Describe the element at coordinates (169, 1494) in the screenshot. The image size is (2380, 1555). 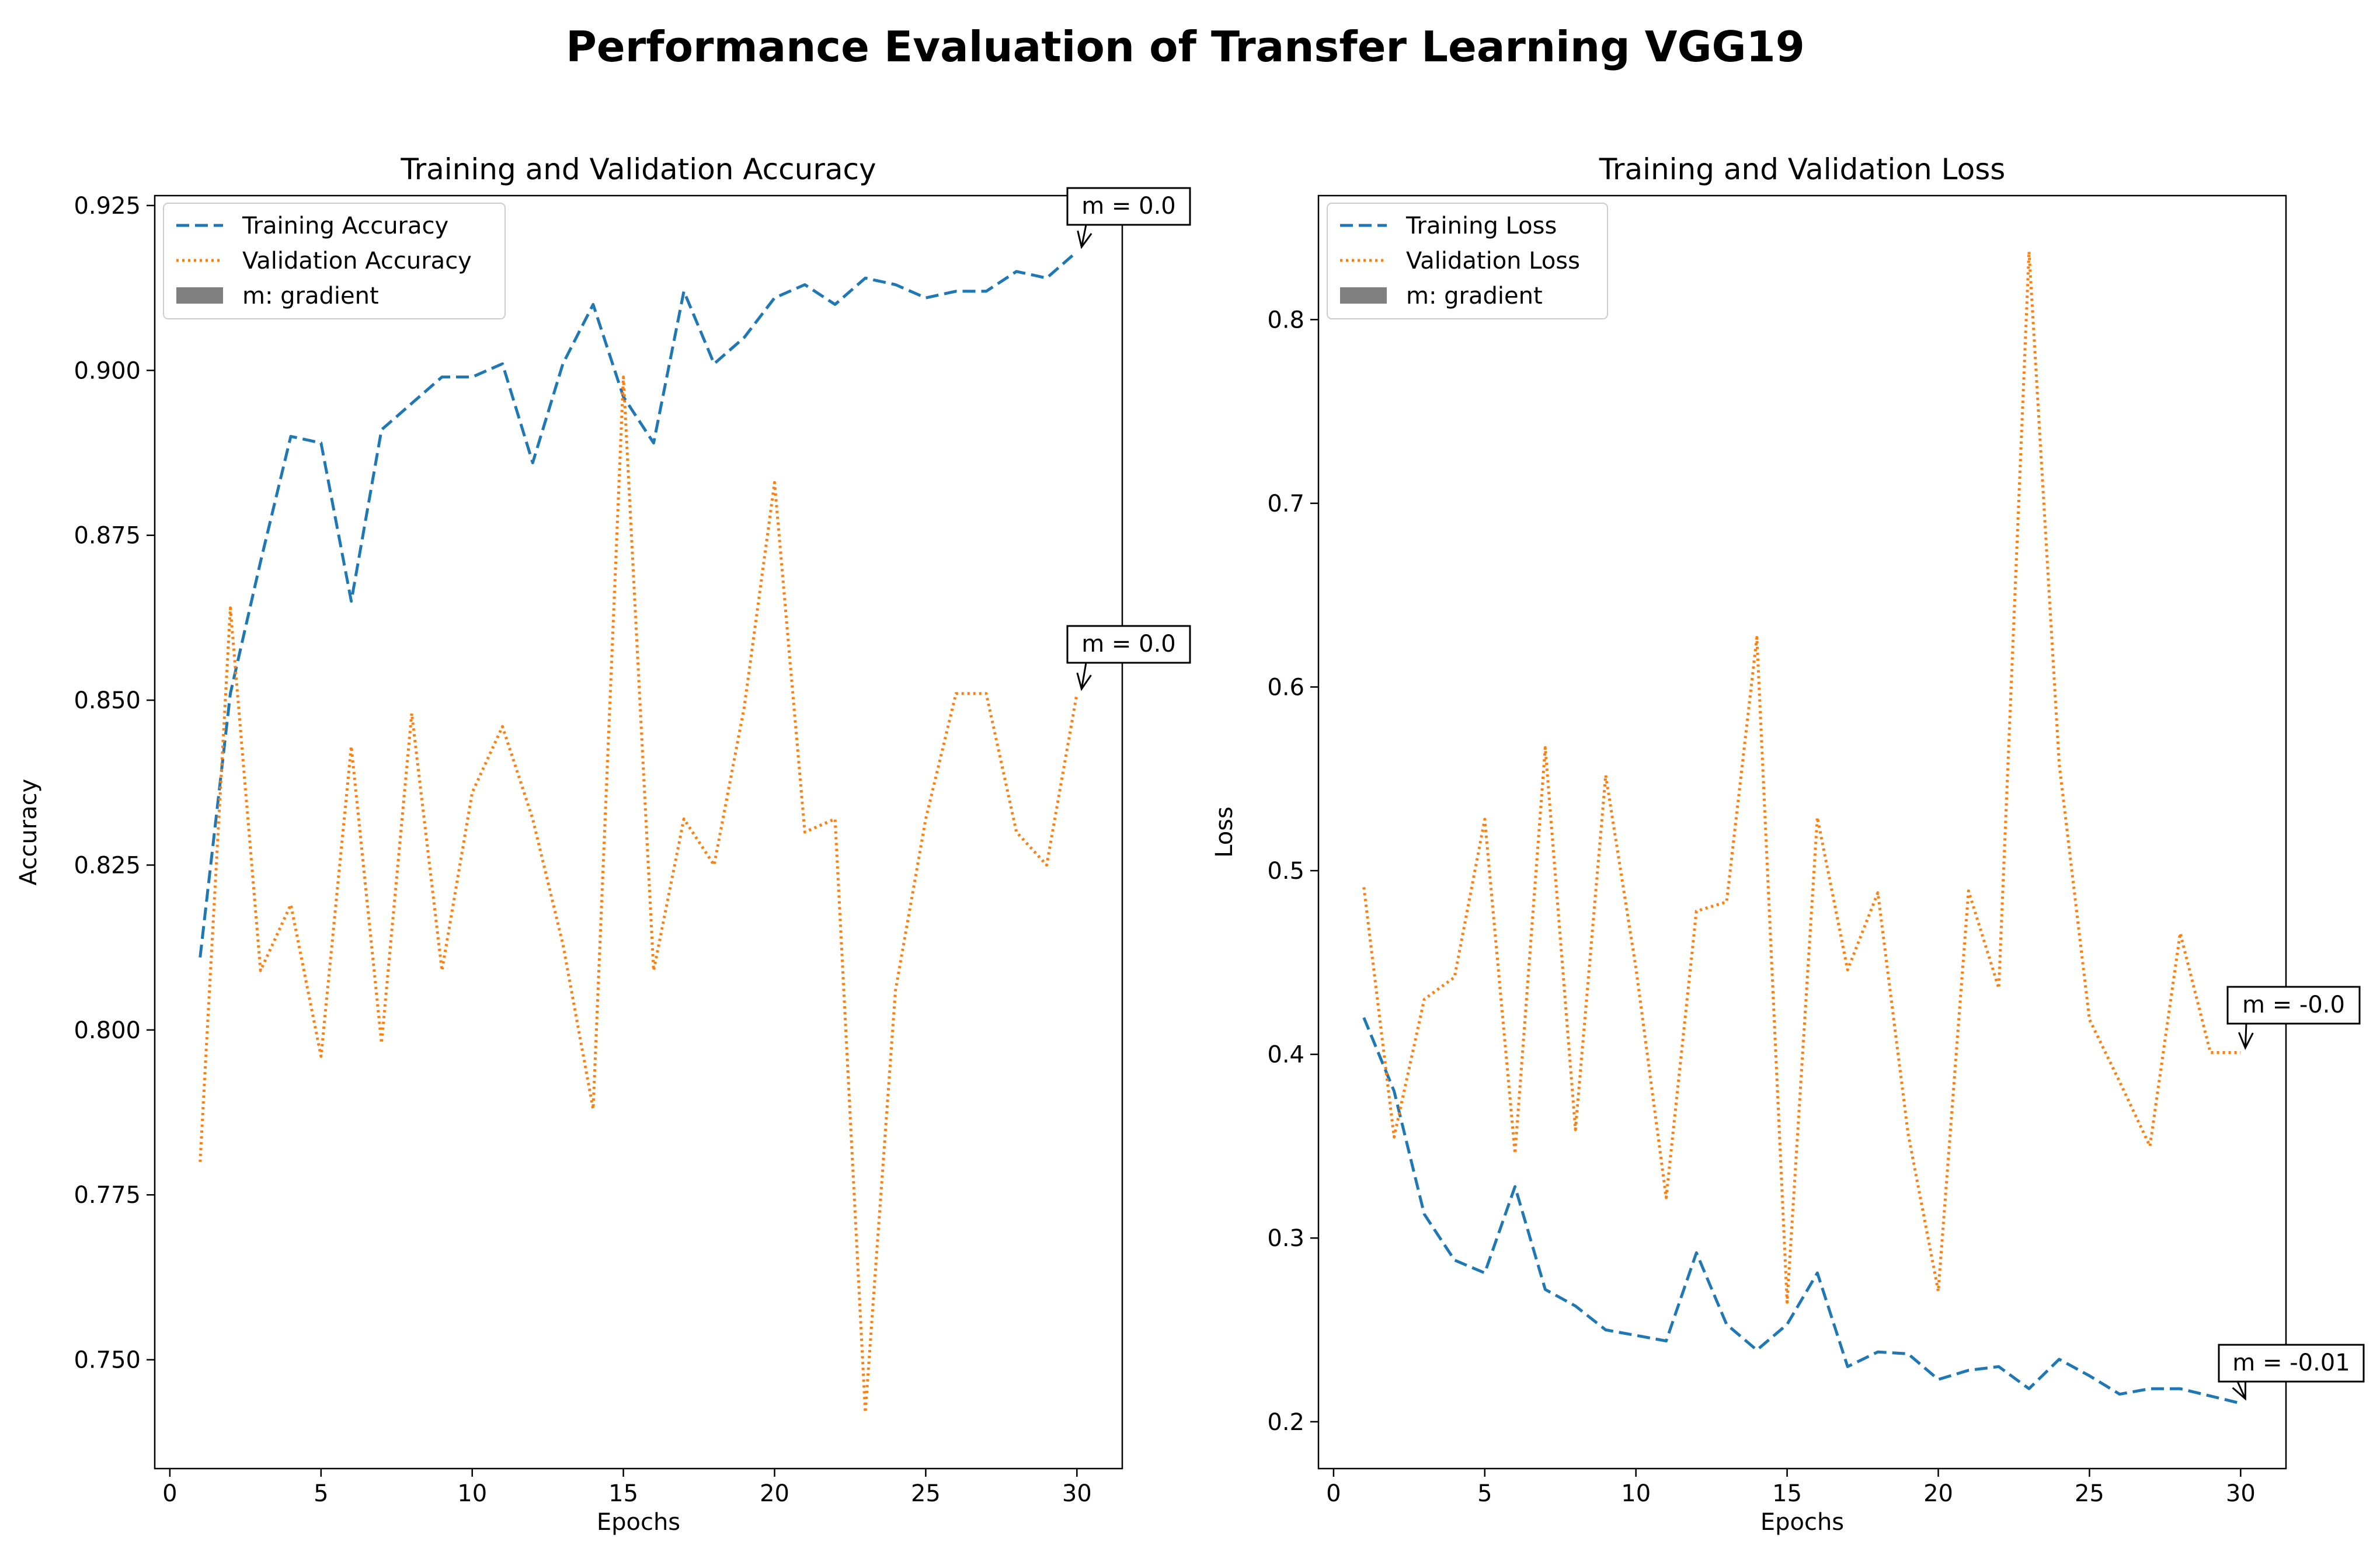
I see `accuracy-x-tick-label: 0` at that location.